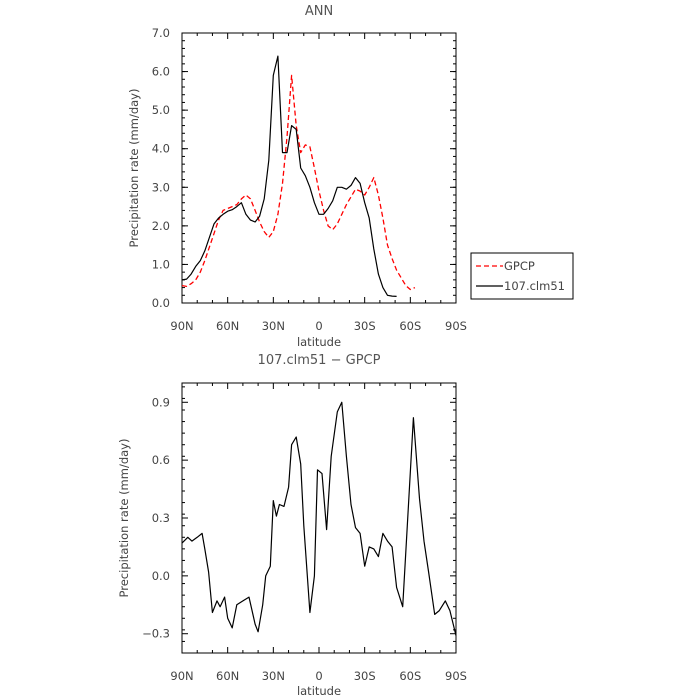  I want to click on y-axis-label-ann: Precipitation rate (mm/day), so click(134, 168).